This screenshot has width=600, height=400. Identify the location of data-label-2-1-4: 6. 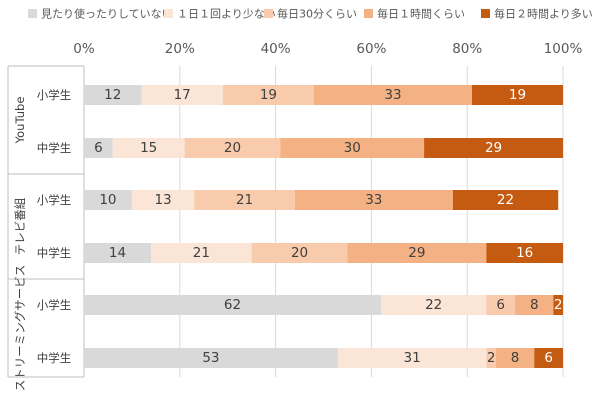
(548, 358).